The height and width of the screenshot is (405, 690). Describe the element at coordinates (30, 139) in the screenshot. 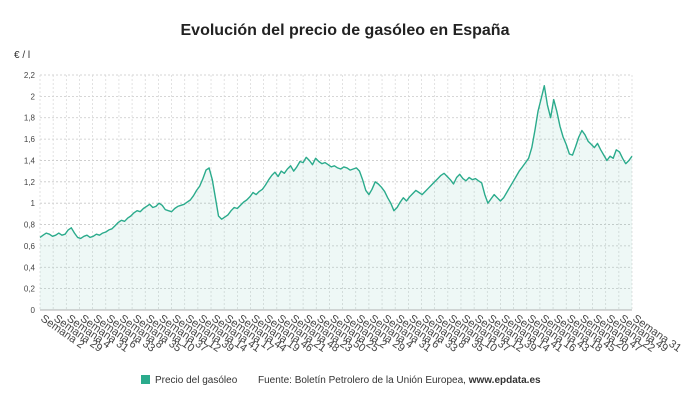

I see `y-tick-label: 1,6` at that location.